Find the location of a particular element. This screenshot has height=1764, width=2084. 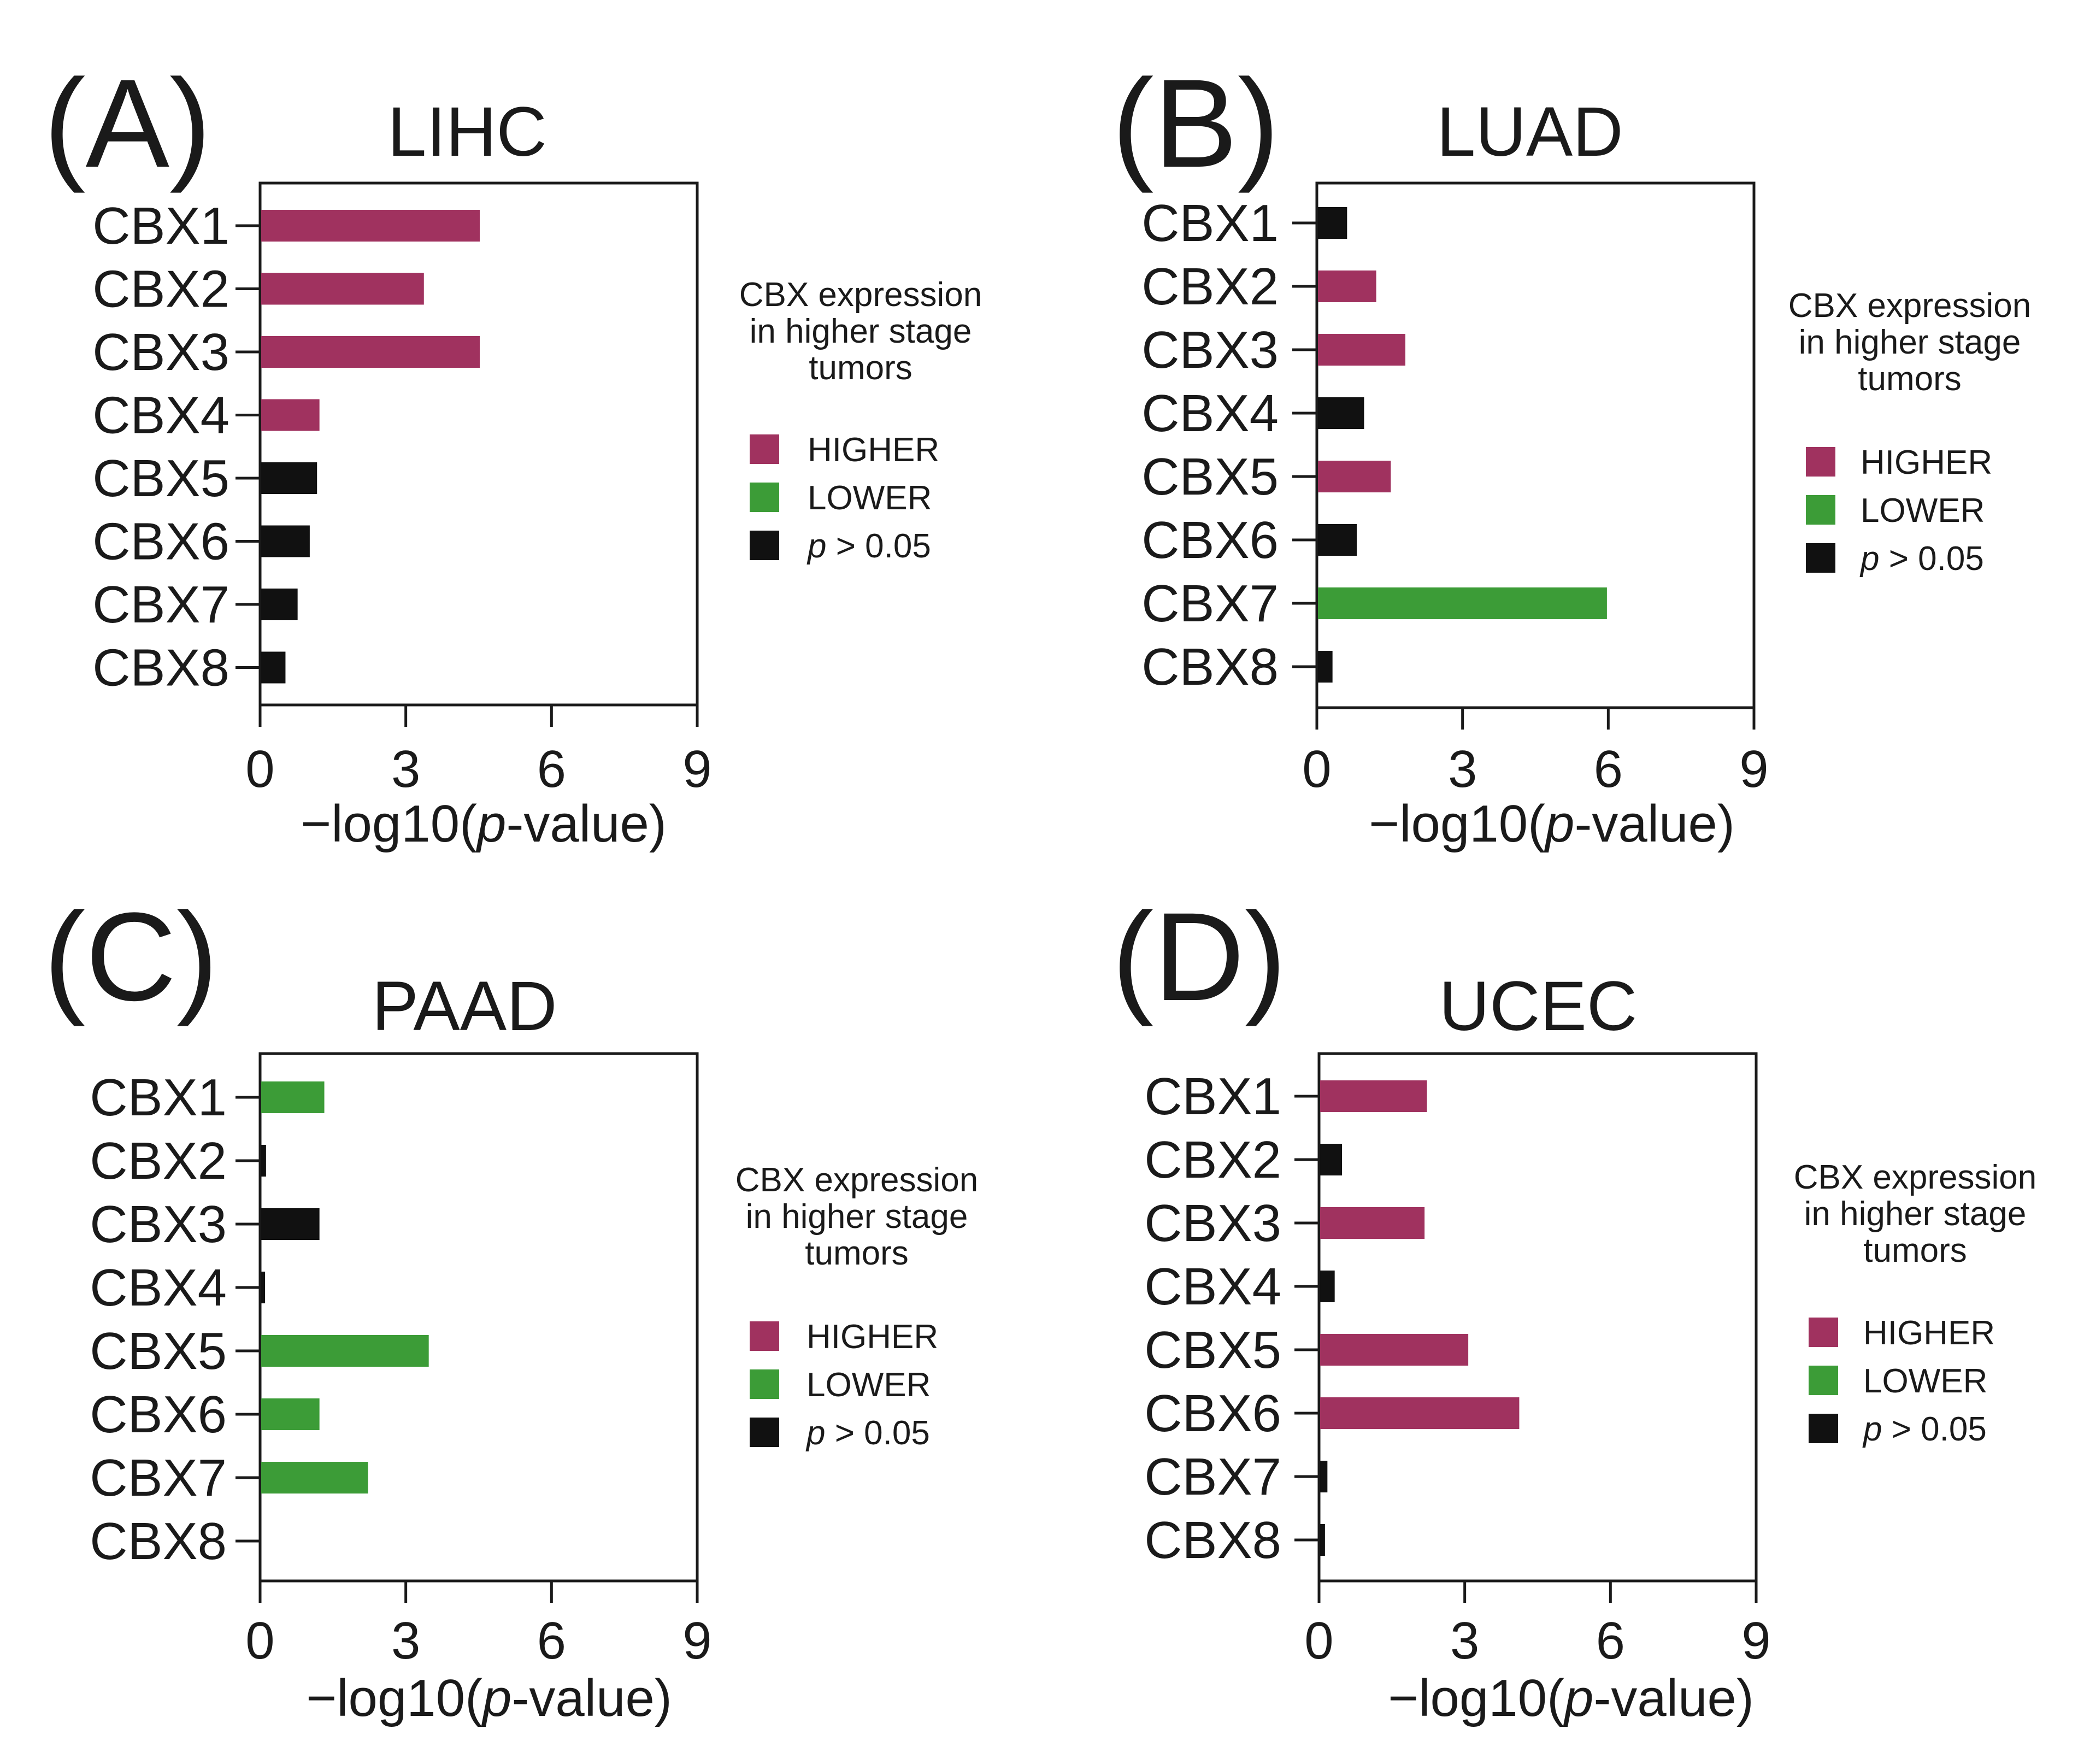

chart-title: LIHC is located at coordinates (467, 132).